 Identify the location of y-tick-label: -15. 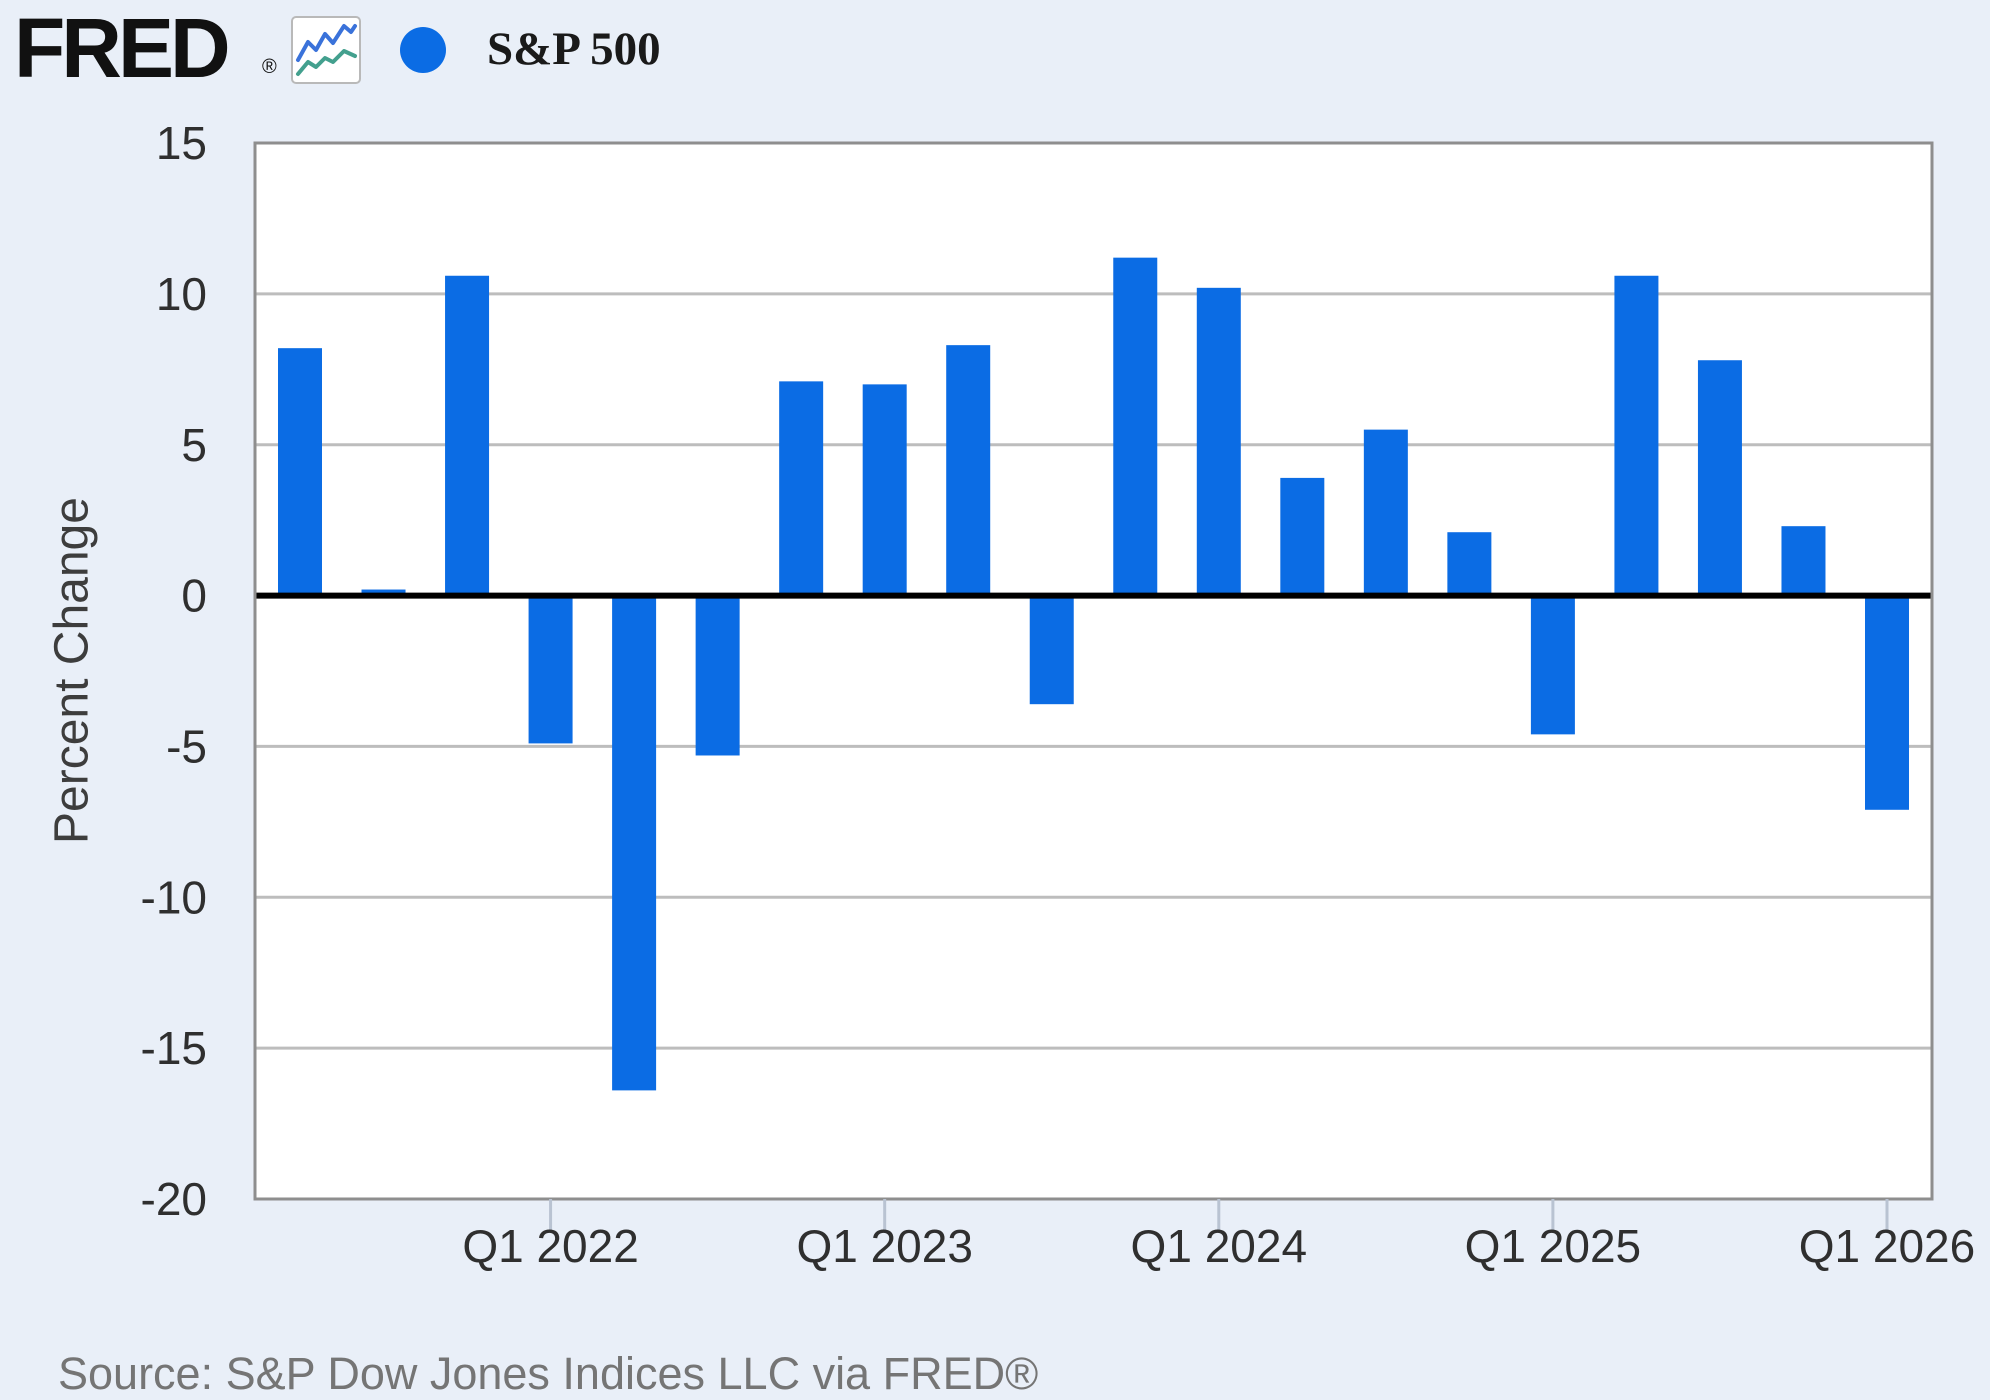
(174, 1048).